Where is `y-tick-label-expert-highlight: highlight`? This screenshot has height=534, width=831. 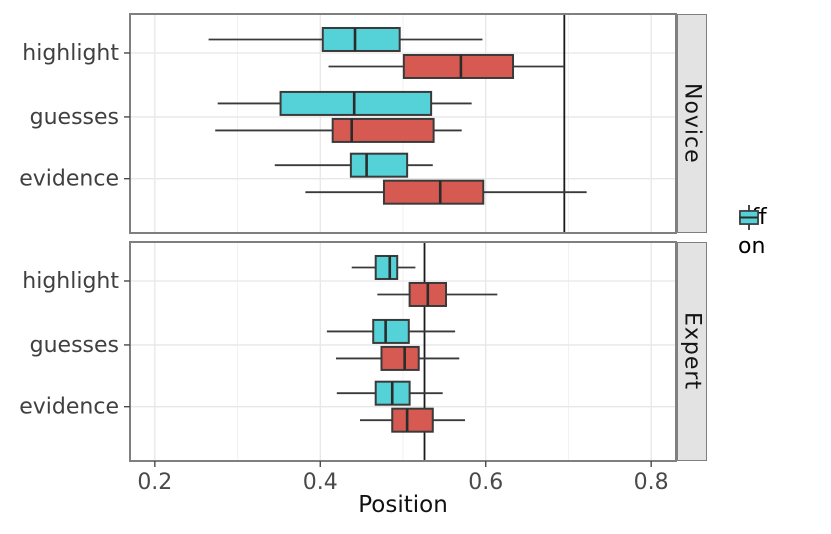 y-tick-label-expert-highlight: highlight is located at coordinates (70, 281).